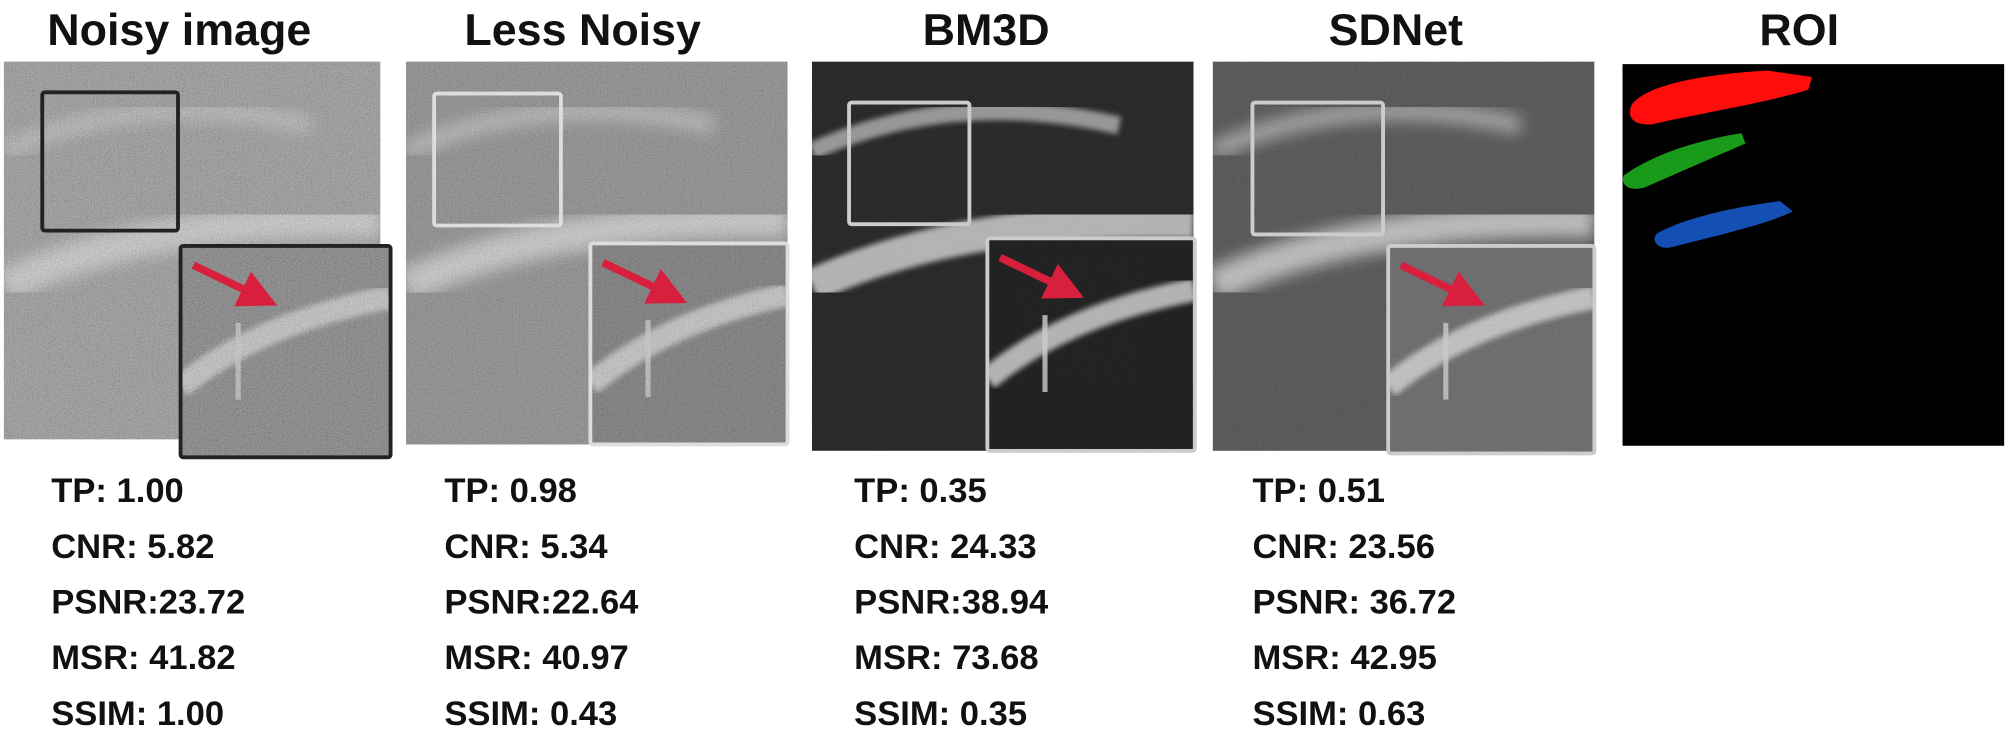 The height and width of the screenshot is (734, 2008). What do you see at coordinates (541, 603) in the screenshot?
I see `metric: PSNR:22.64` at bounding box center [541, 603].